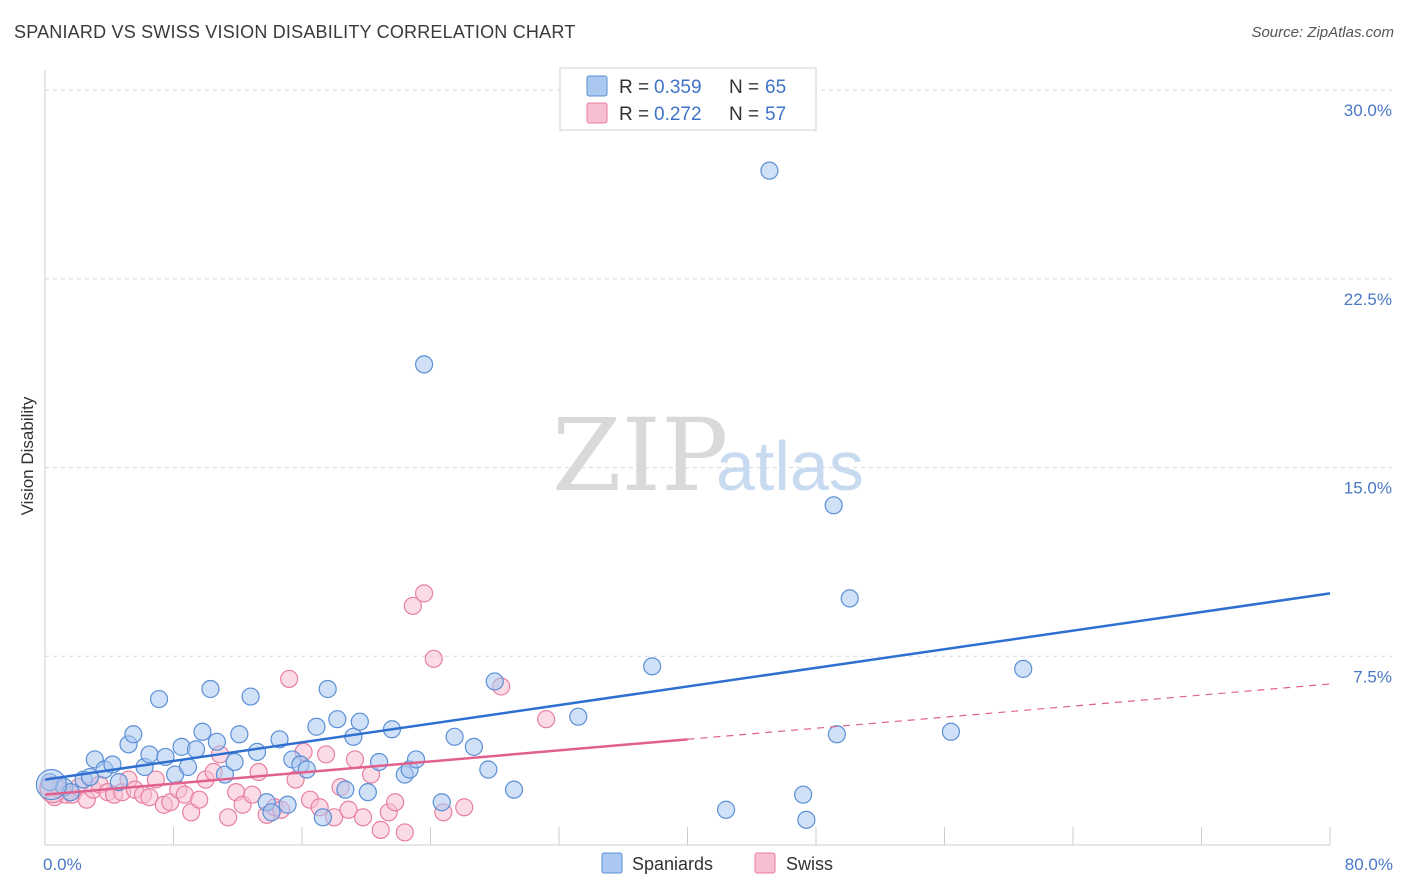 The width and height of the screenshot is (1406, 892). What do you see at coordinates (678, 87) in the screenshot?
I see `legend-r-value-spaniards: 0.359` at bounding box center [678, 87].